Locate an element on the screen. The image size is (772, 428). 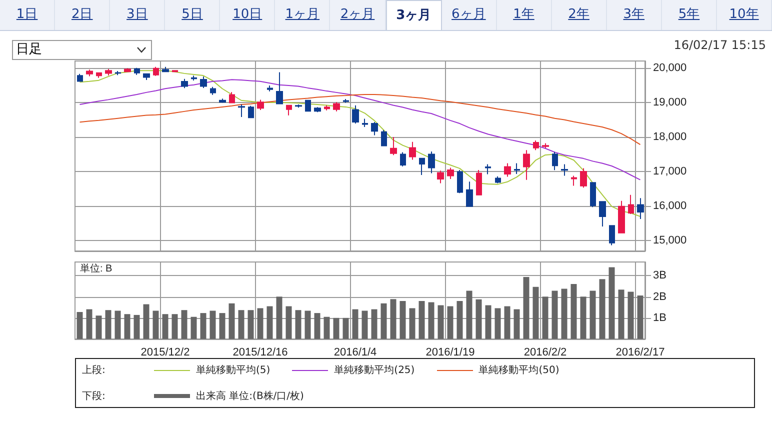
line-series is located at coordinates (360, 120).